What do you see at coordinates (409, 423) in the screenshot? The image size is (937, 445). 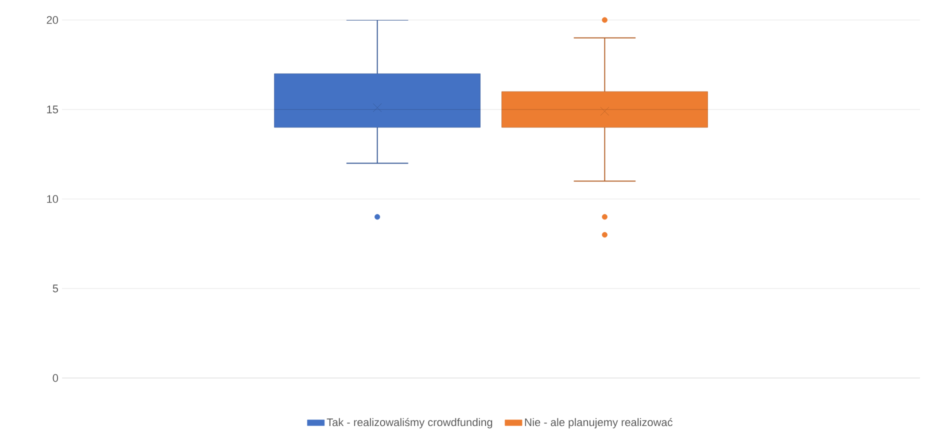 I see `legend-label: Tak - realizowaliśmy crowdfunding` at bounding box center [409, 423].